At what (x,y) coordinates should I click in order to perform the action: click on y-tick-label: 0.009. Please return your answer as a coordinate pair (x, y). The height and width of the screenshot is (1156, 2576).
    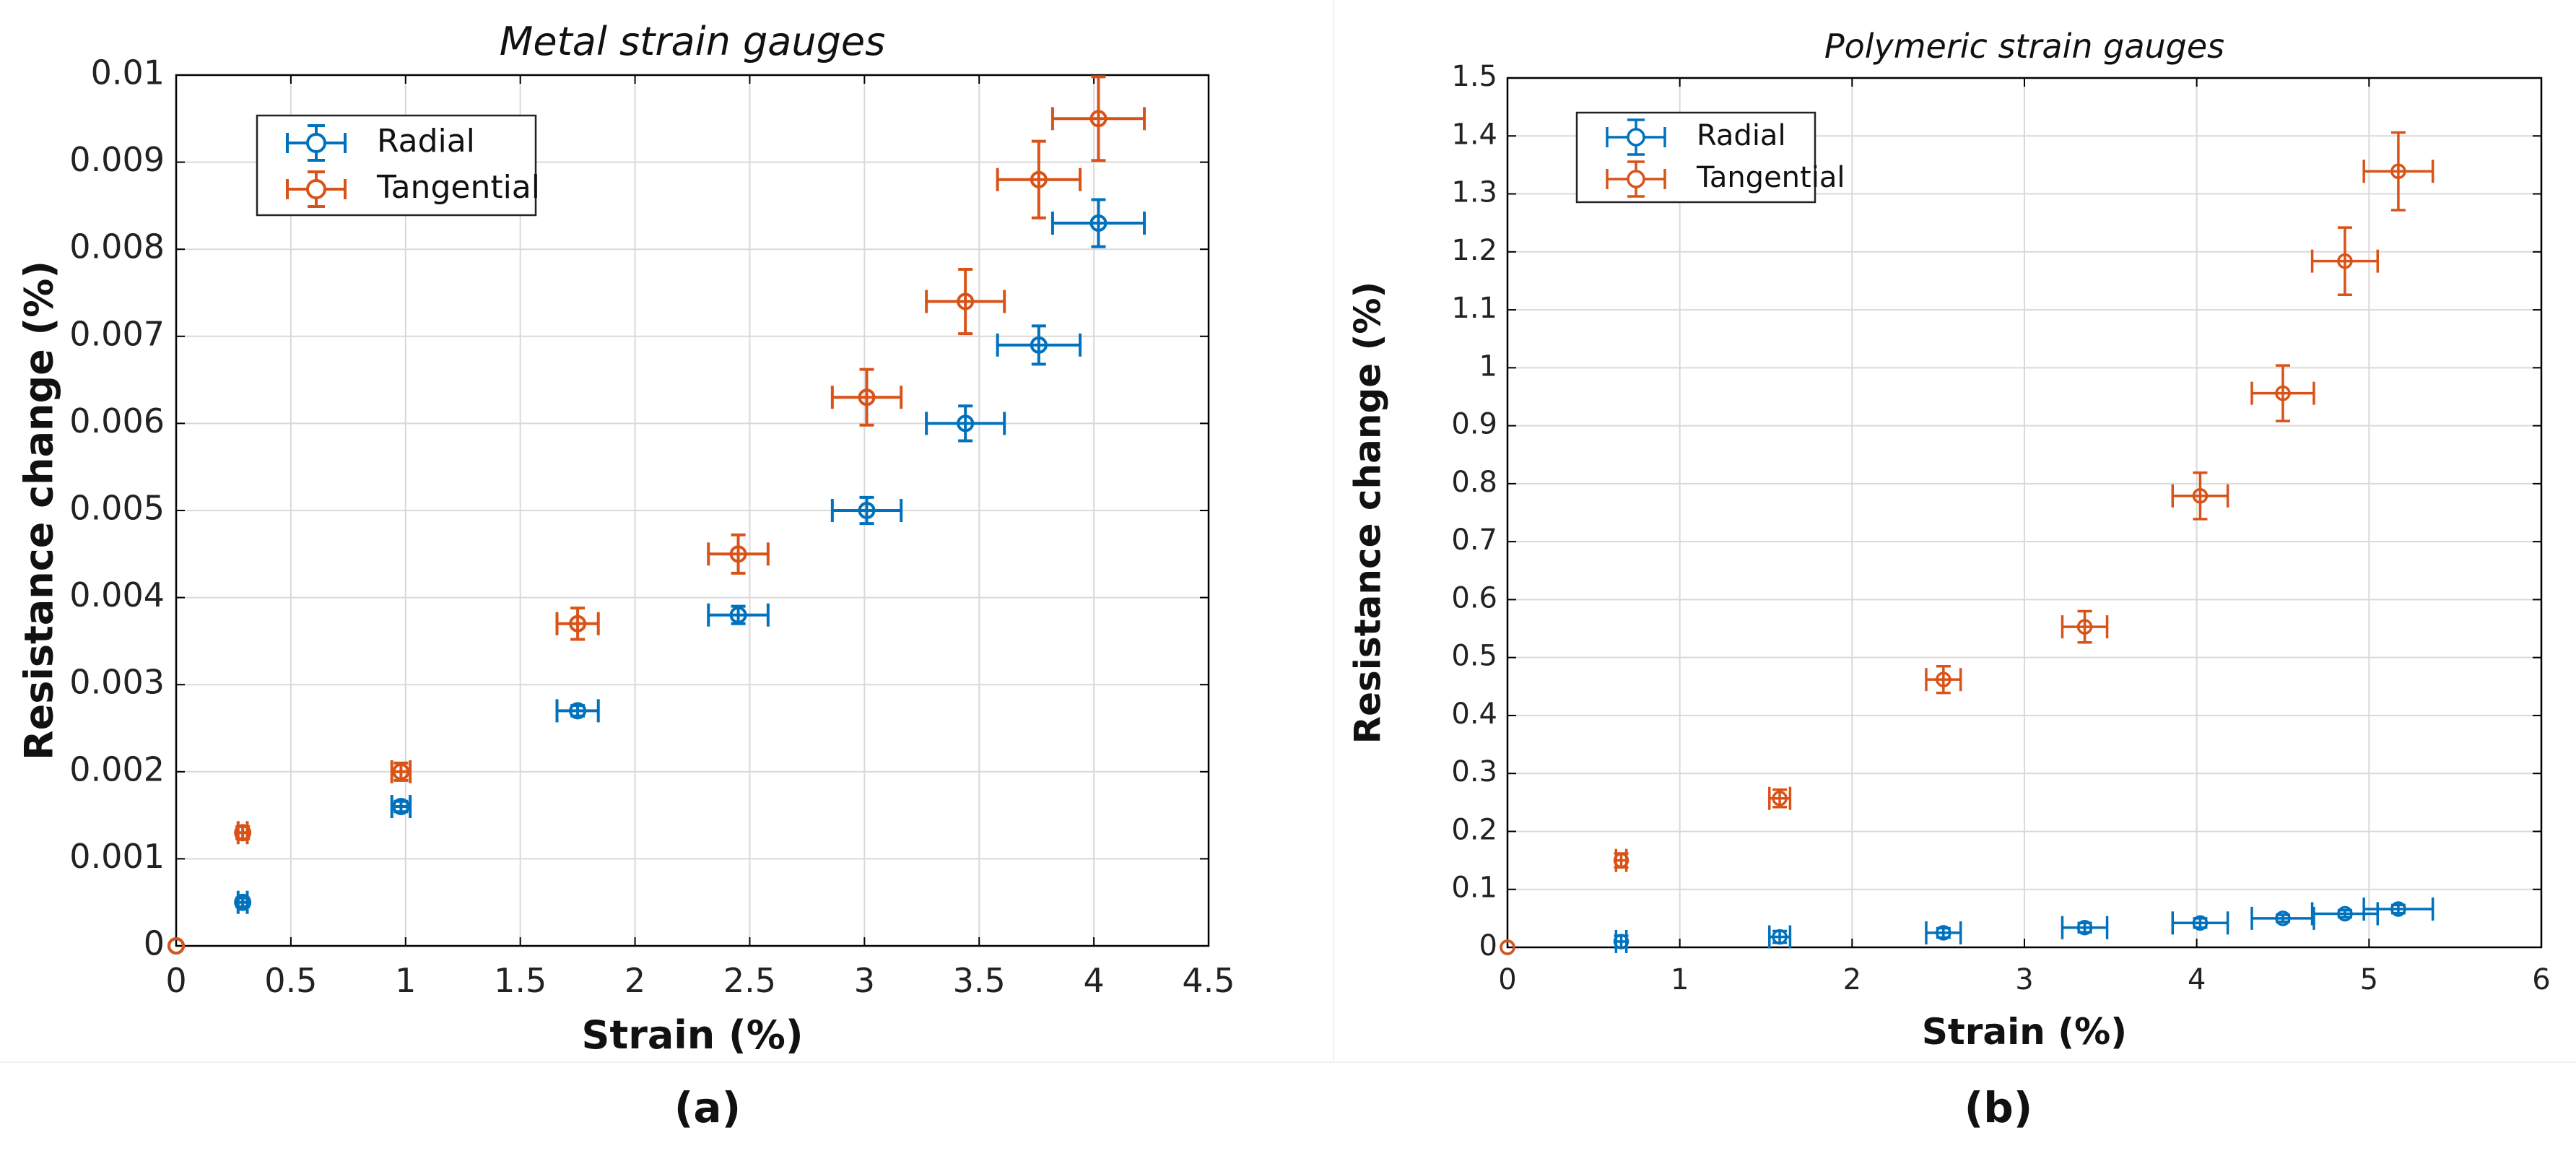
    Looking at the image, I should click on (117, 159).